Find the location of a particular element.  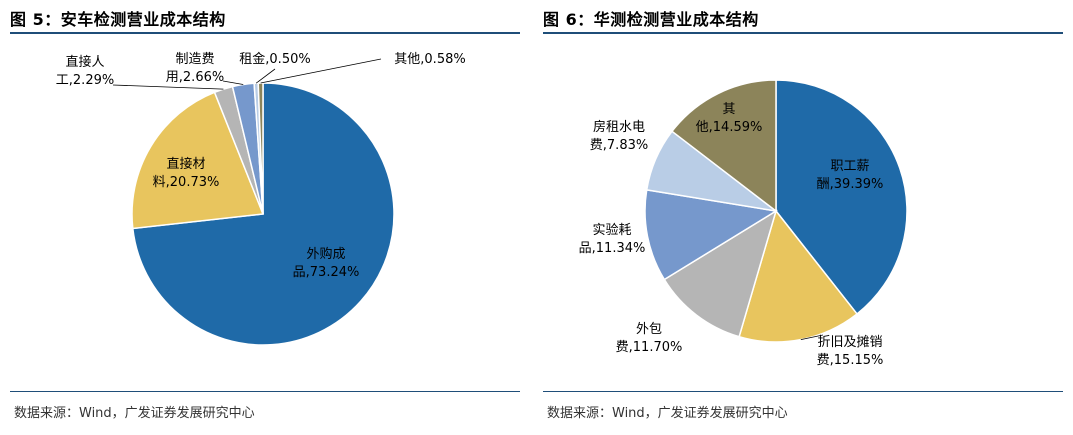

slice-label-2: 直接材料,20.73% is located at coordinates (186, 173).